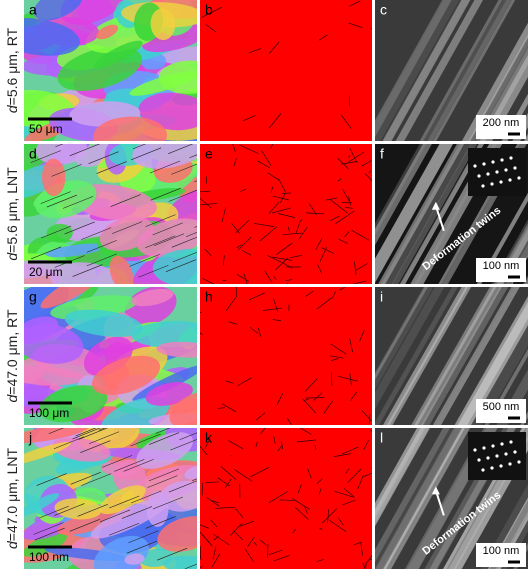 The image size is (528, 570). What do you see at coordinates (435, 205) in the screenshot?
I see `arrow-head` at bounding box center [435, 205].